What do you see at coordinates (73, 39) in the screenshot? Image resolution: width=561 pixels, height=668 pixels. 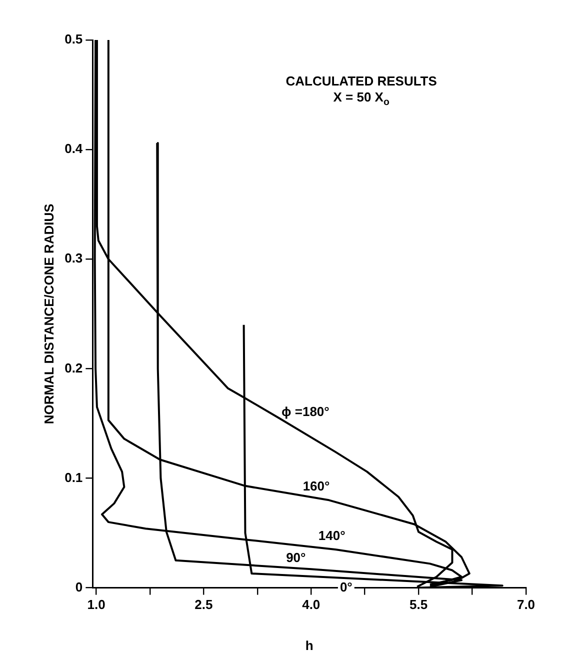 I see `y-tick-label: 0.5` at bounding box center [73, 39].